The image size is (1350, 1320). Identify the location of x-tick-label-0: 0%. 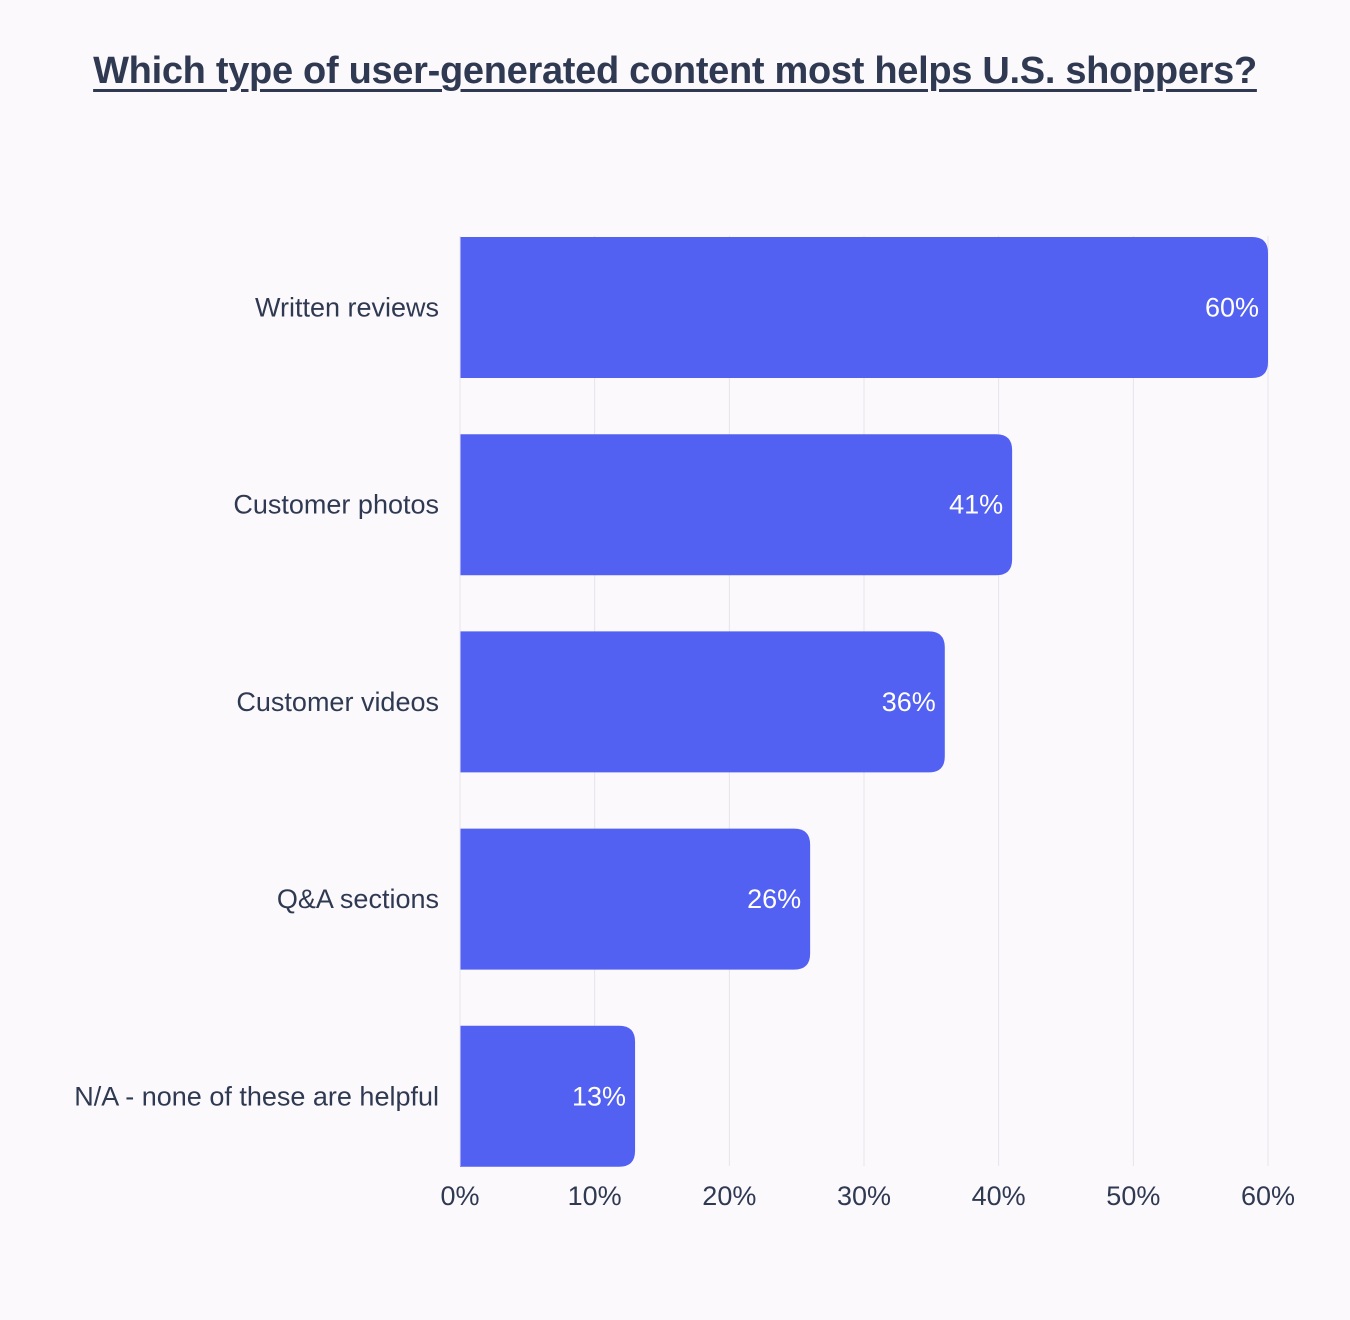
(459, 1196).